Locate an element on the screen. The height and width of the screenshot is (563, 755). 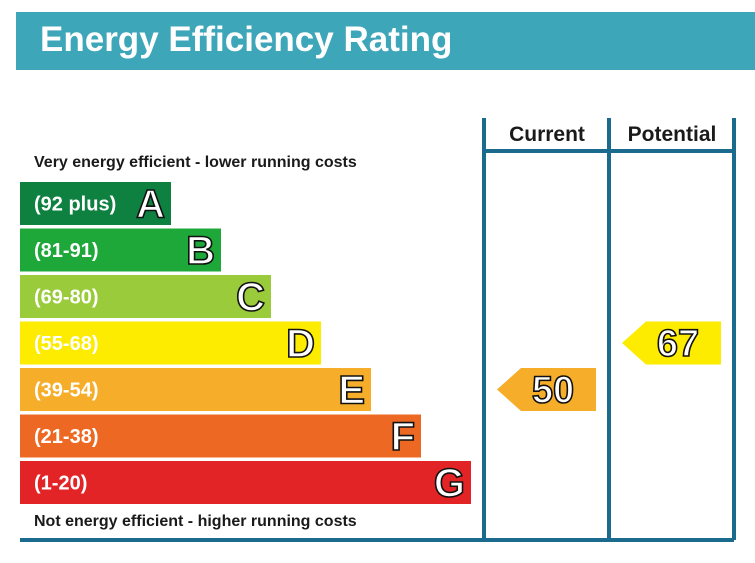
band-letter-a: A is located at coordinates (150, 205).